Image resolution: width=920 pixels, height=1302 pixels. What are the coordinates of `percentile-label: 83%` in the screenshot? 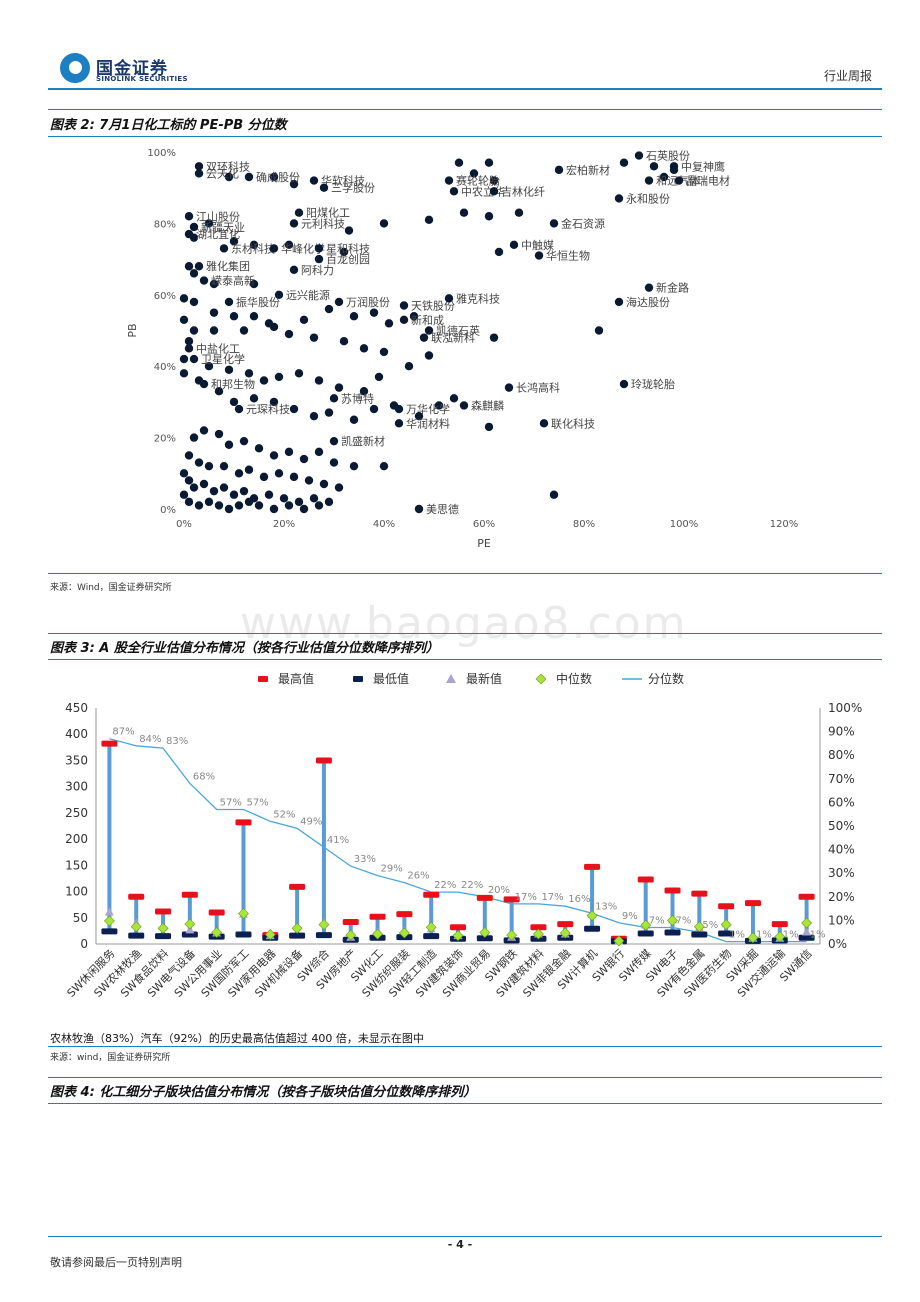 It's located at (177, 741).